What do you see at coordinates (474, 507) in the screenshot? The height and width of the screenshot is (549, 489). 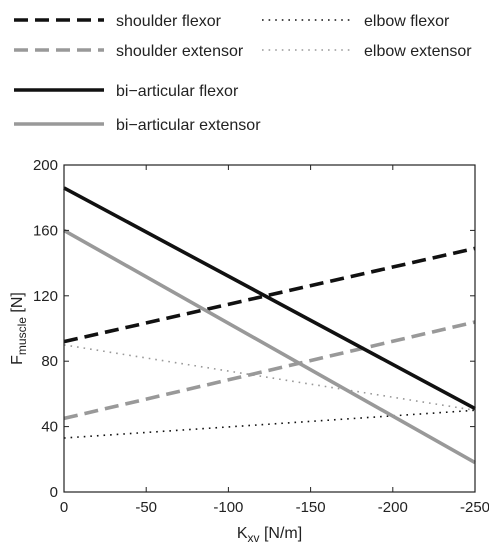 I see `x-tick-label-5: -250` at bounding box center [474, 507].